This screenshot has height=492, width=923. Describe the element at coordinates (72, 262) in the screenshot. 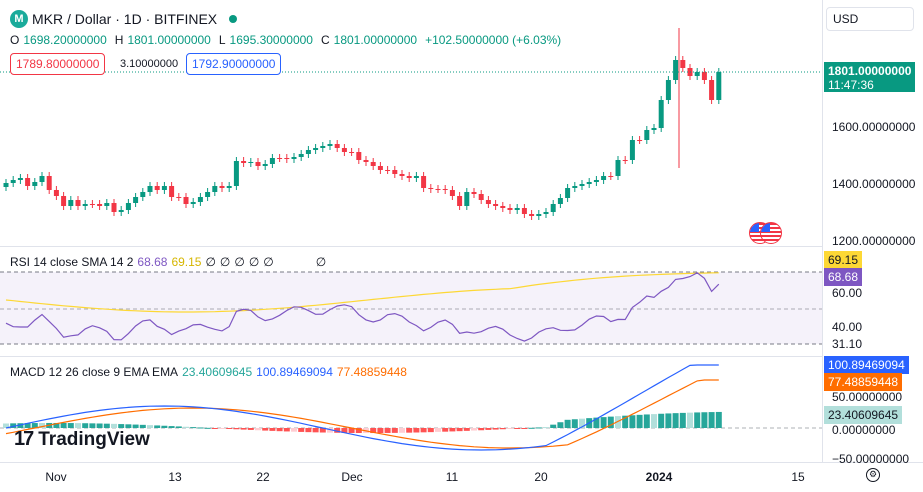

I see `rsi-title: RSI 14 close SMA 14 2` at that location.